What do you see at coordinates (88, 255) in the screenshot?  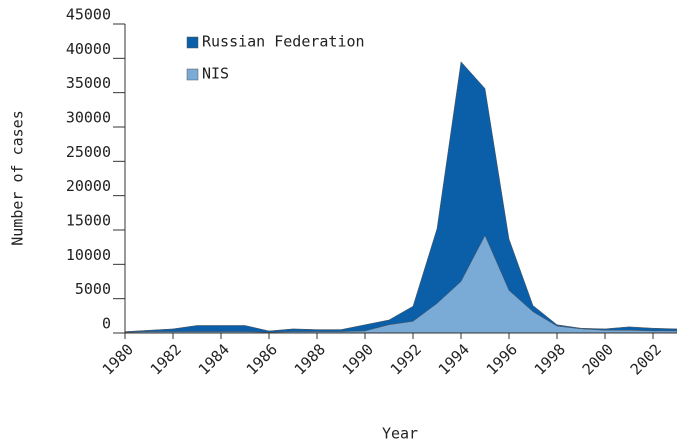 I see `y-tick-label: 10000` at bounding box center [88, 255].